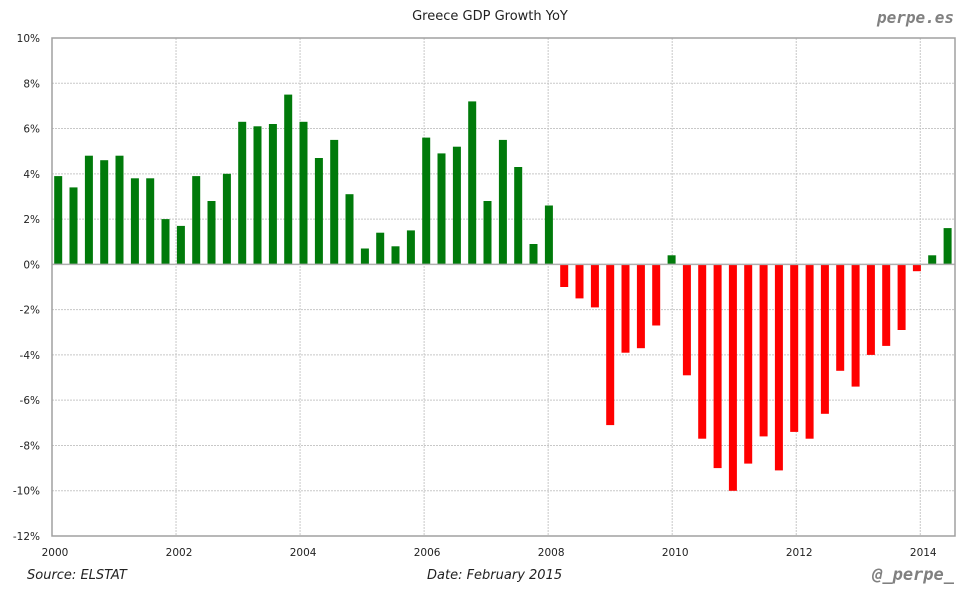  I want to click on bar-2012Q1, so click(794, 348).